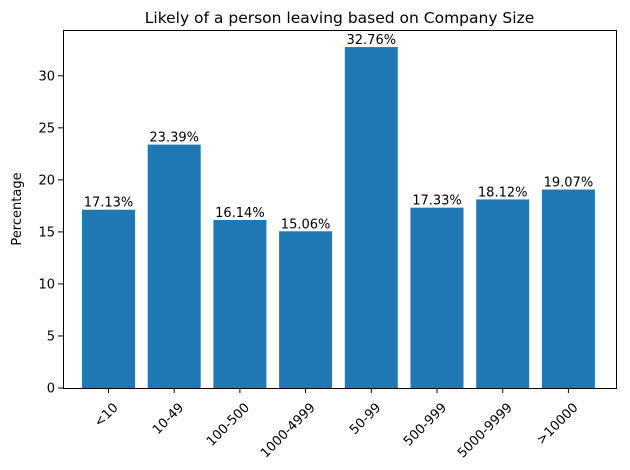 The image size is (630, 470). Describe the element at coordinates (485, 430) in the screenshot. I see `x-tick-label-6: 5000-9999` at that location.